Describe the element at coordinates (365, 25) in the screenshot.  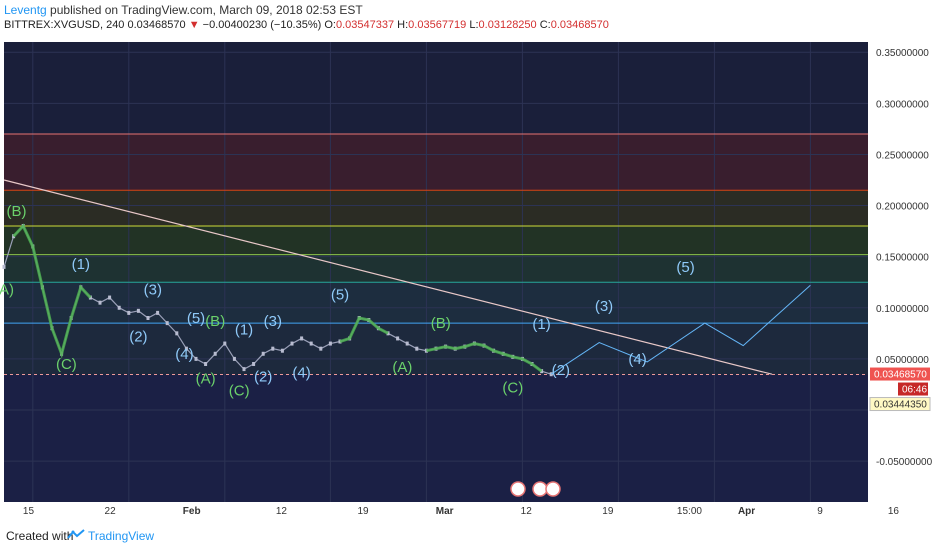
I see `open-value: 0.03547337` at that location.